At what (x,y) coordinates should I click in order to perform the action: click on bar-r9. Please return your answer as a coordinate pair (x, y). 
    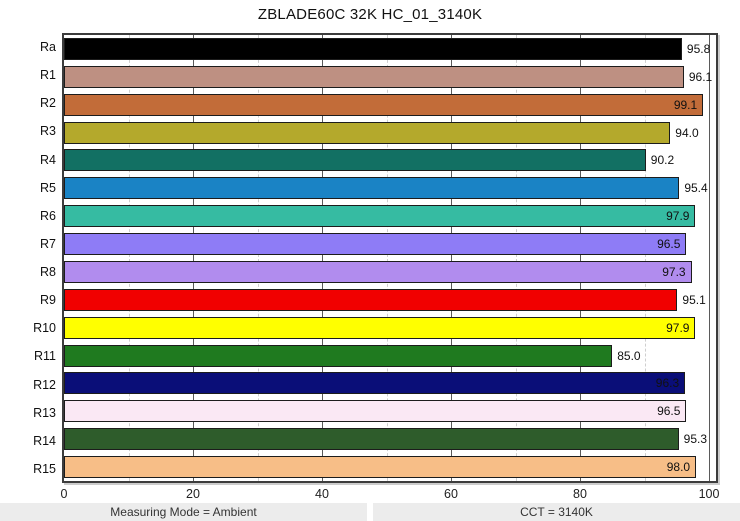
    Looking at the image, I should click on (371, 299).